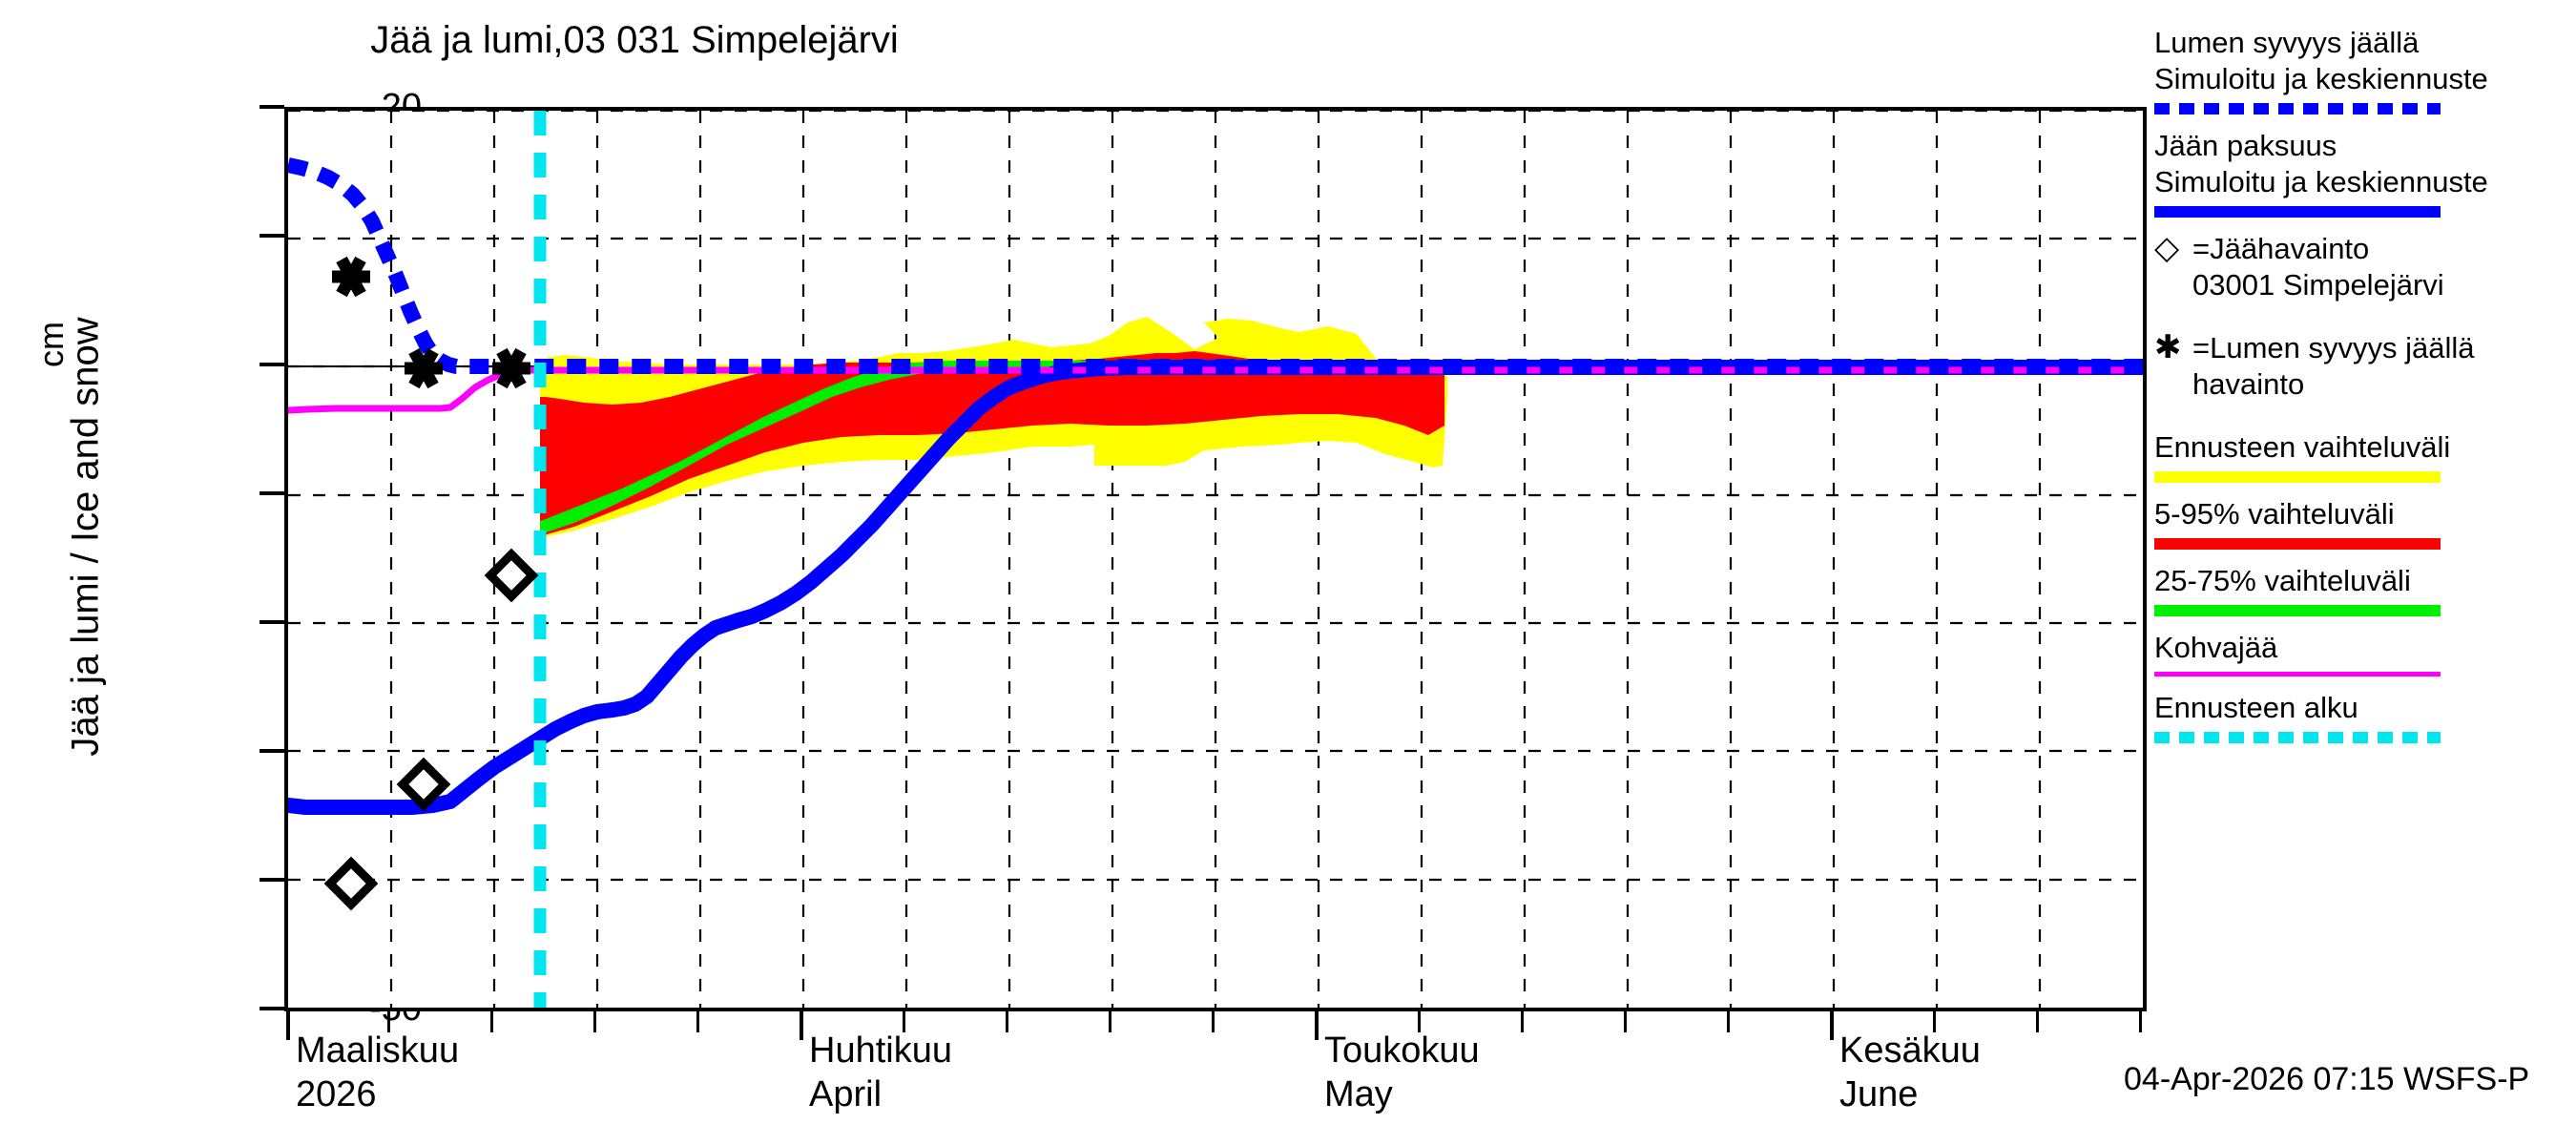 Image resolution: width=2576 pixels, height=1145 pixels. What do you see at coordinates (2168, 347) in the screenshot?
I see `asterisk-icon: ✱` at bounding box center [2168, 347].